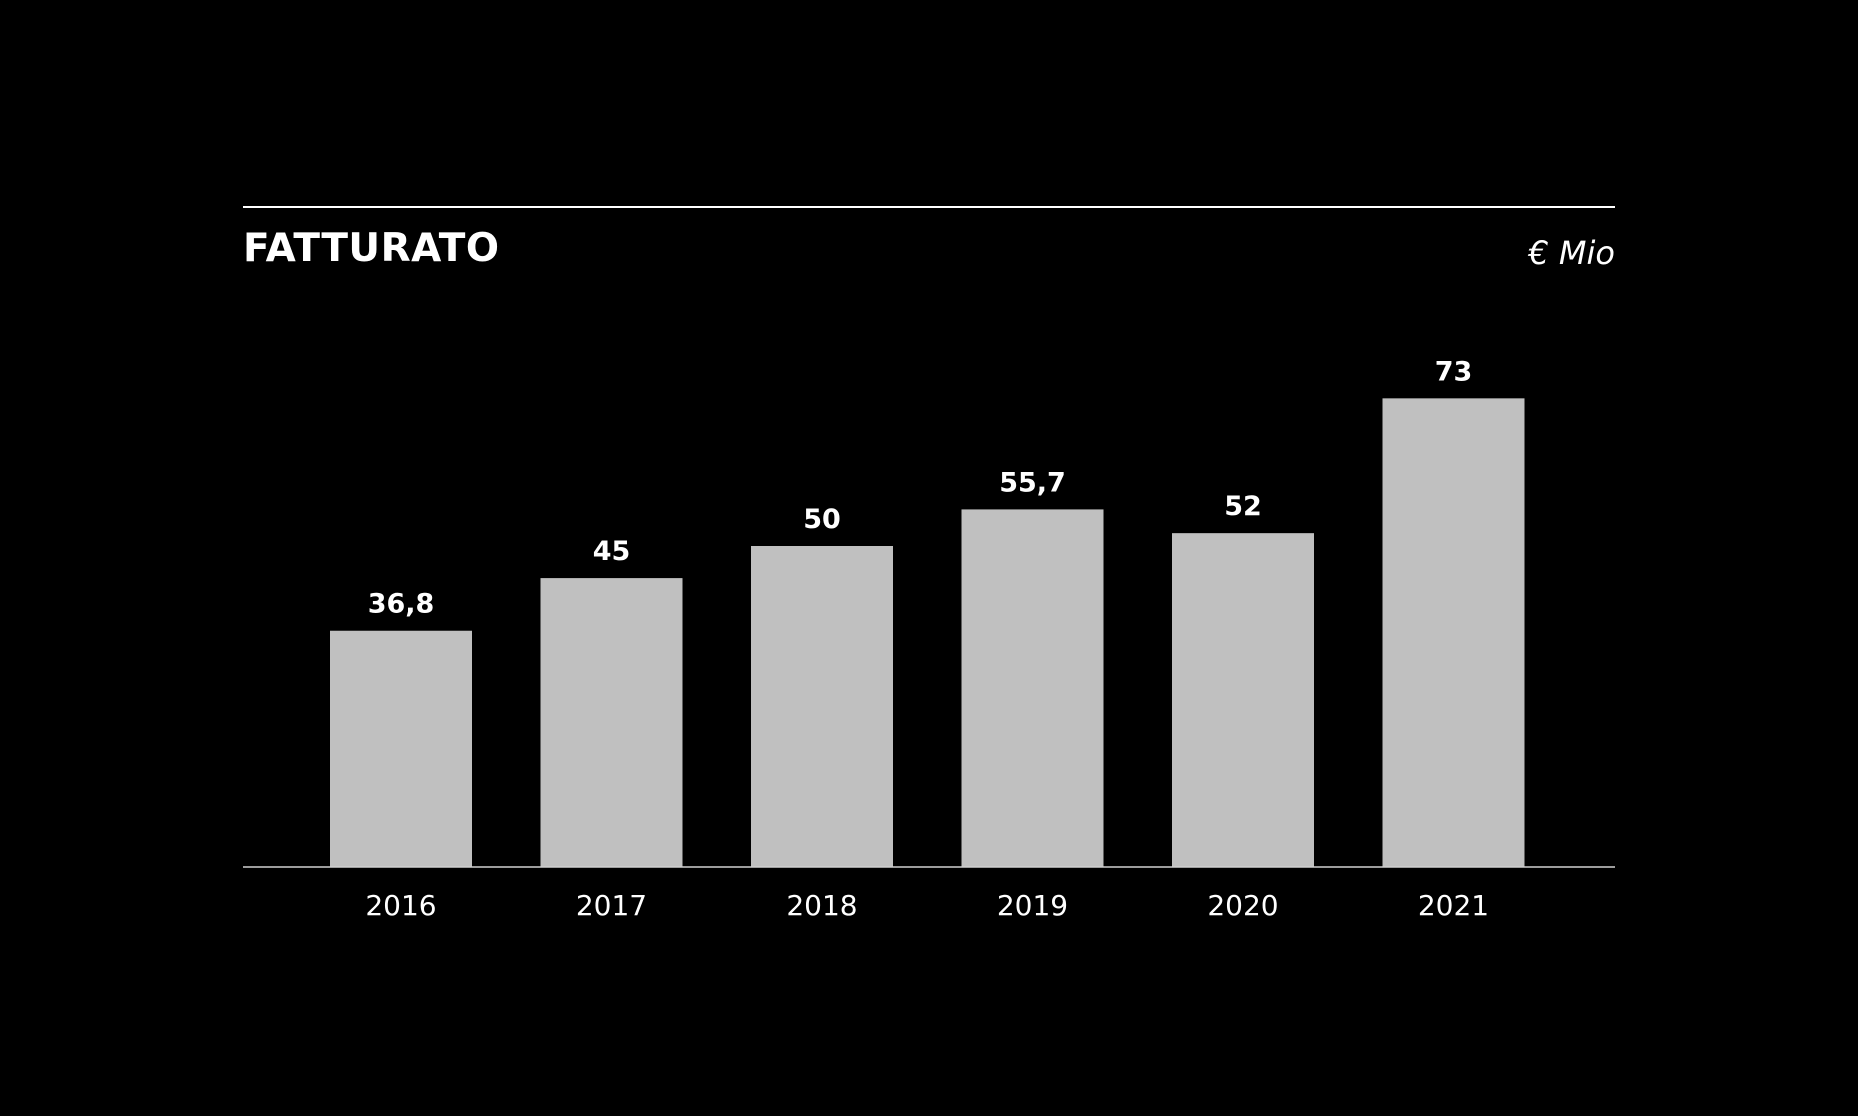 The image size is (1858, 1116). I want to click on value-label-2019: 55,7, so click(1032, 482).